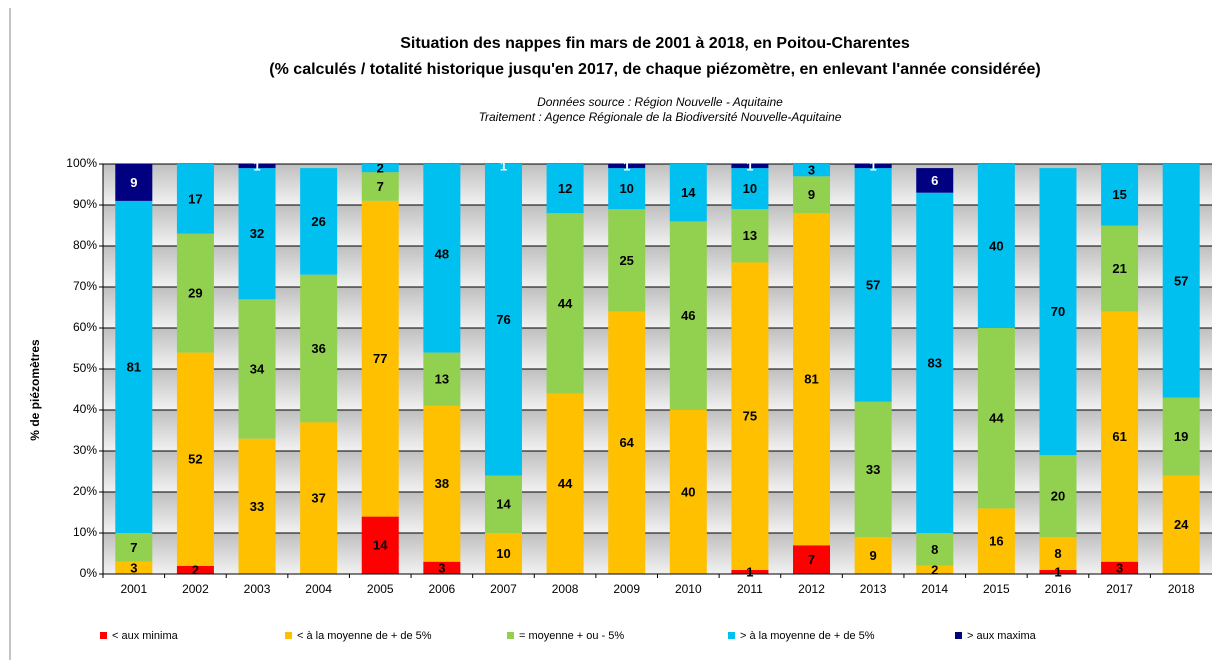 The height and width of the screenshot is (668, 1218). Describe the element at coordinates (35, 390) in the screenshot. I see `y-axis-label: % de piézomètres` at that location.